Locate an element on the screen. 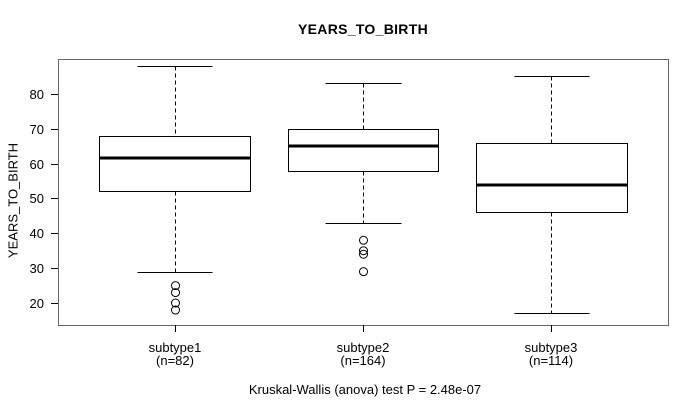 Image resolution: width=700 pixels, height=400 pixels. y-tick-label: 60 is located at coordinates (36, 164).